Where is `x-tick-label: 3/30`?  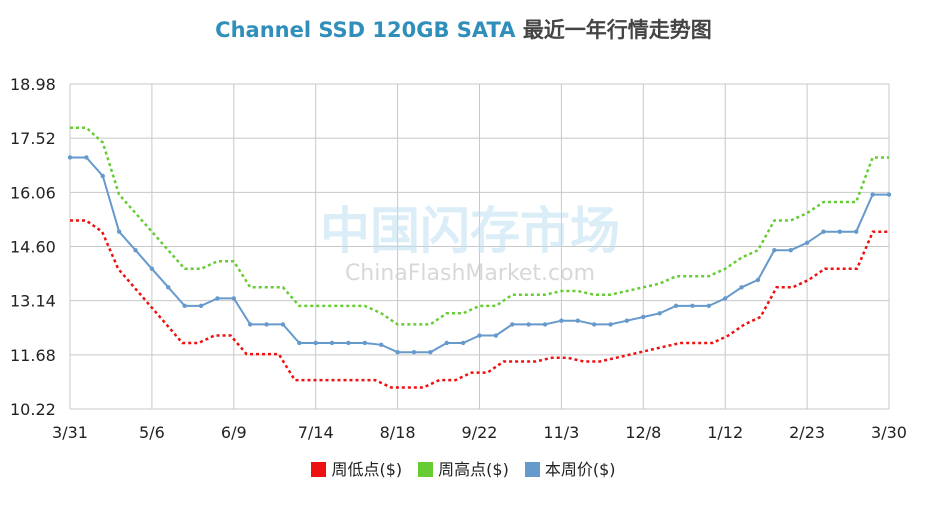
x-tick-label: 3/30 is located at coordinates (889, 432).